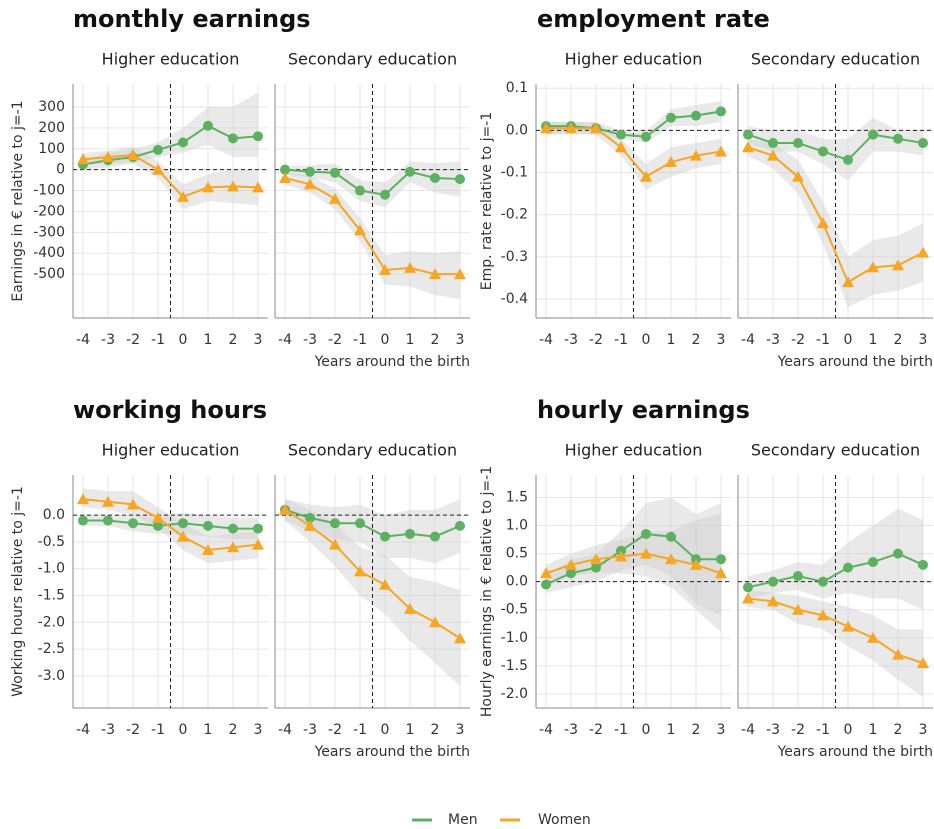 Image resolution: width=934 pixels, height=829 pixels. What do you see at coordinates (51, 596) in the screenshot?
I see `y-tick-label: -1.5` at bounding box center [51, 596].